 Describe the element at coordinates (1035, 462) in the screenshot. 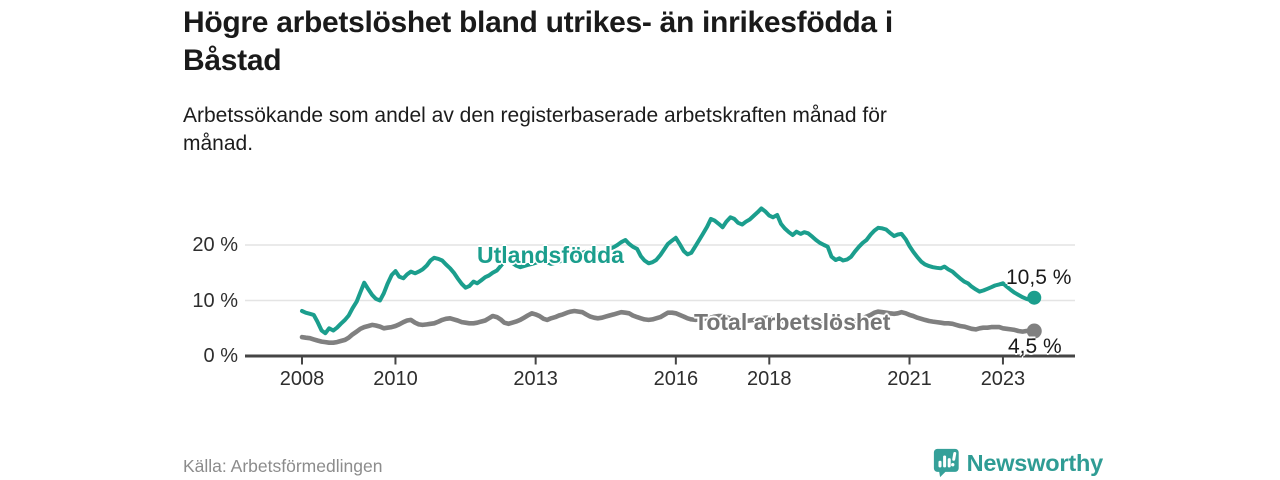

I see `newsworthy-brand-name: Newsworthy` at that location.